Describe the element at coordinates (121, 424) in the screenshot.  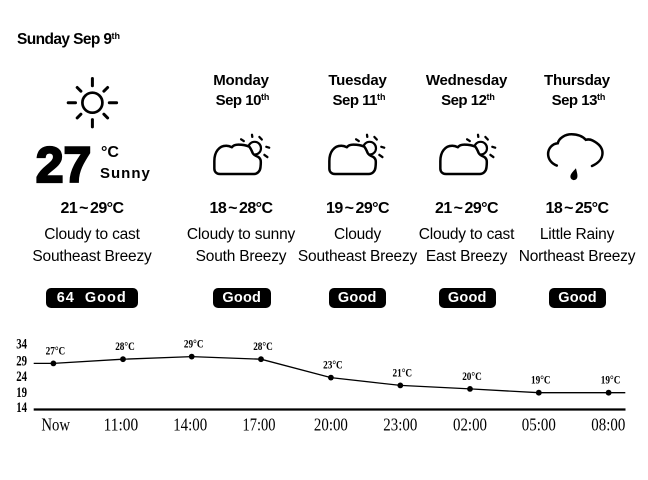
I see `svg-text: 11:00` at that location.